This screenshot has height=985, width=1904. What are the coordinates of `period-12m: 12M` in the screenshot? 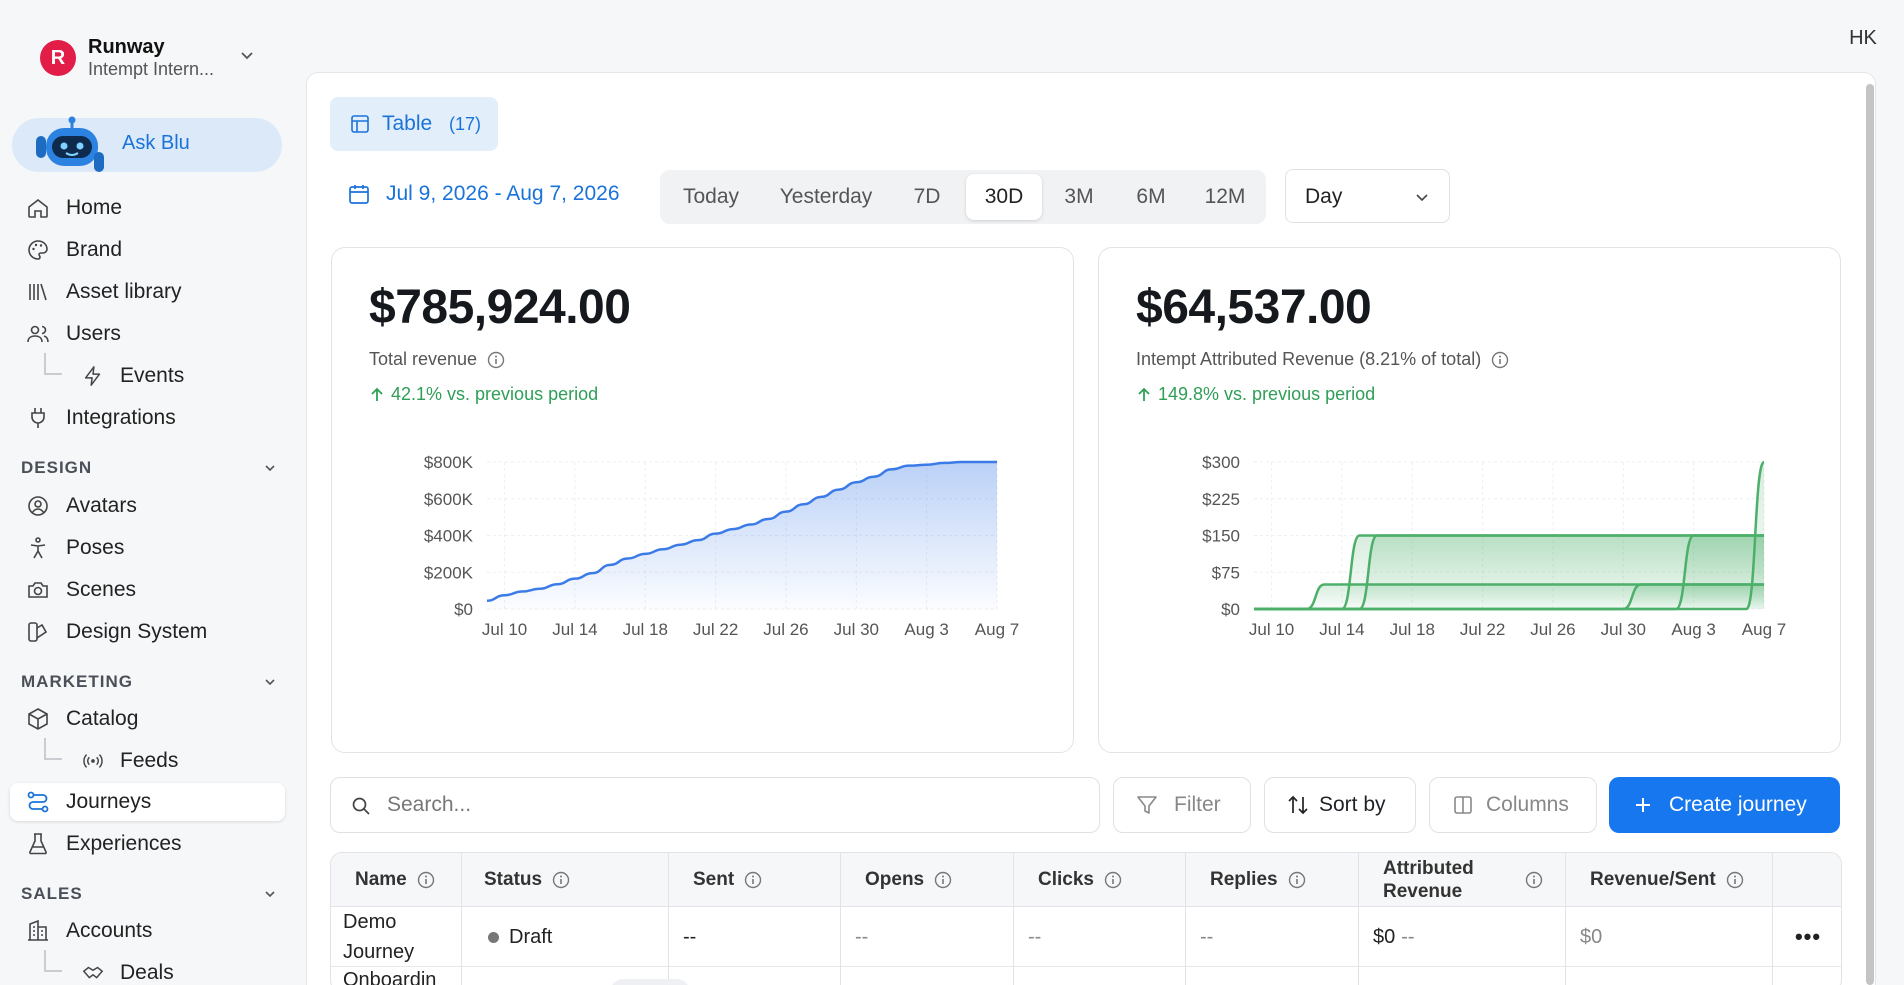 It's located at (1225, 196).